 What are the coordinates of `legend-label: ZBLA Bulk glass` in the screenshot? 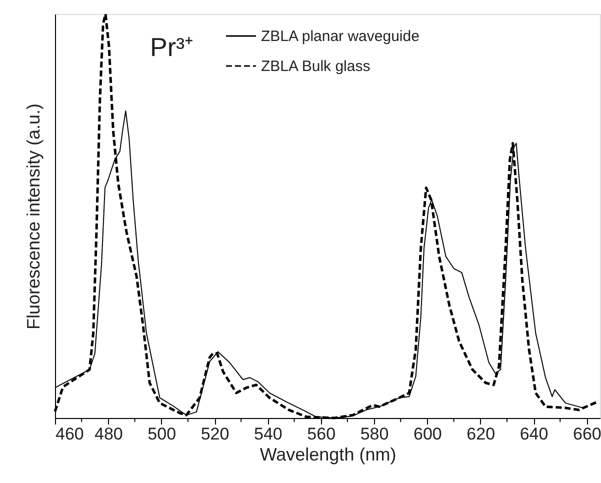 It's located at (315, 66).